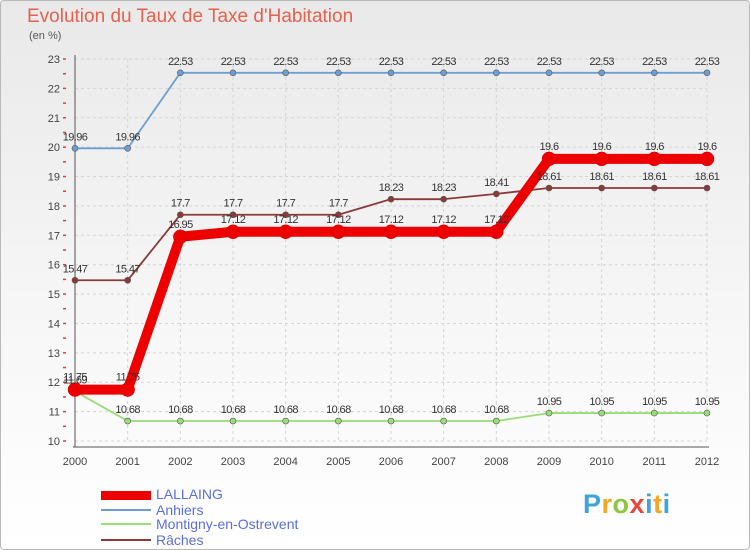 This screenshot has height=550, width=750. I want to click on logo-letter: P, so click(592, 504).